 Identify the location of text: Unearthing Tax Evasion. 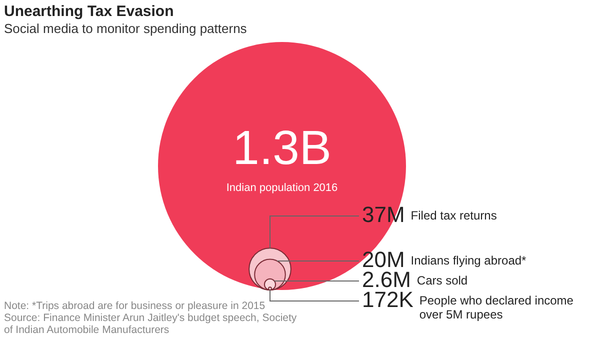
(89, 11).